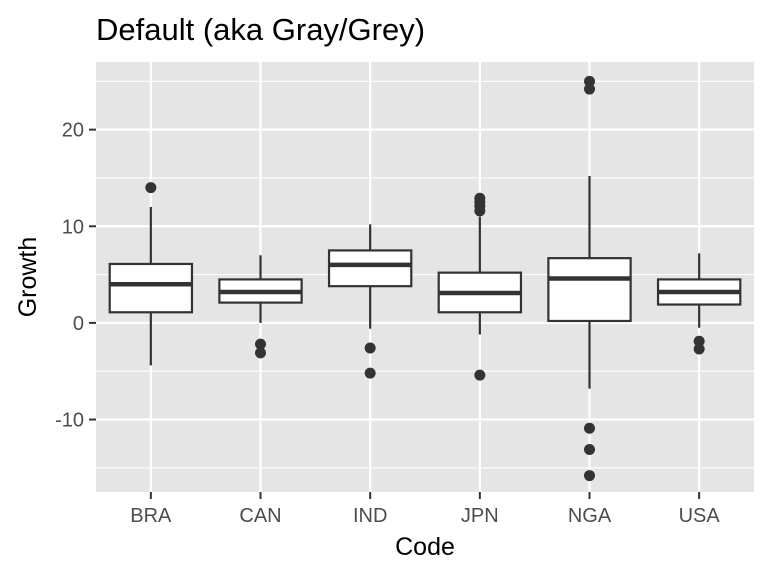 This screenshot has width=768, height=576. What do you see at coordinates (480, 516) in the screenshot?
I see `x-tick-label: JPN` at bounding box center [480, 516].